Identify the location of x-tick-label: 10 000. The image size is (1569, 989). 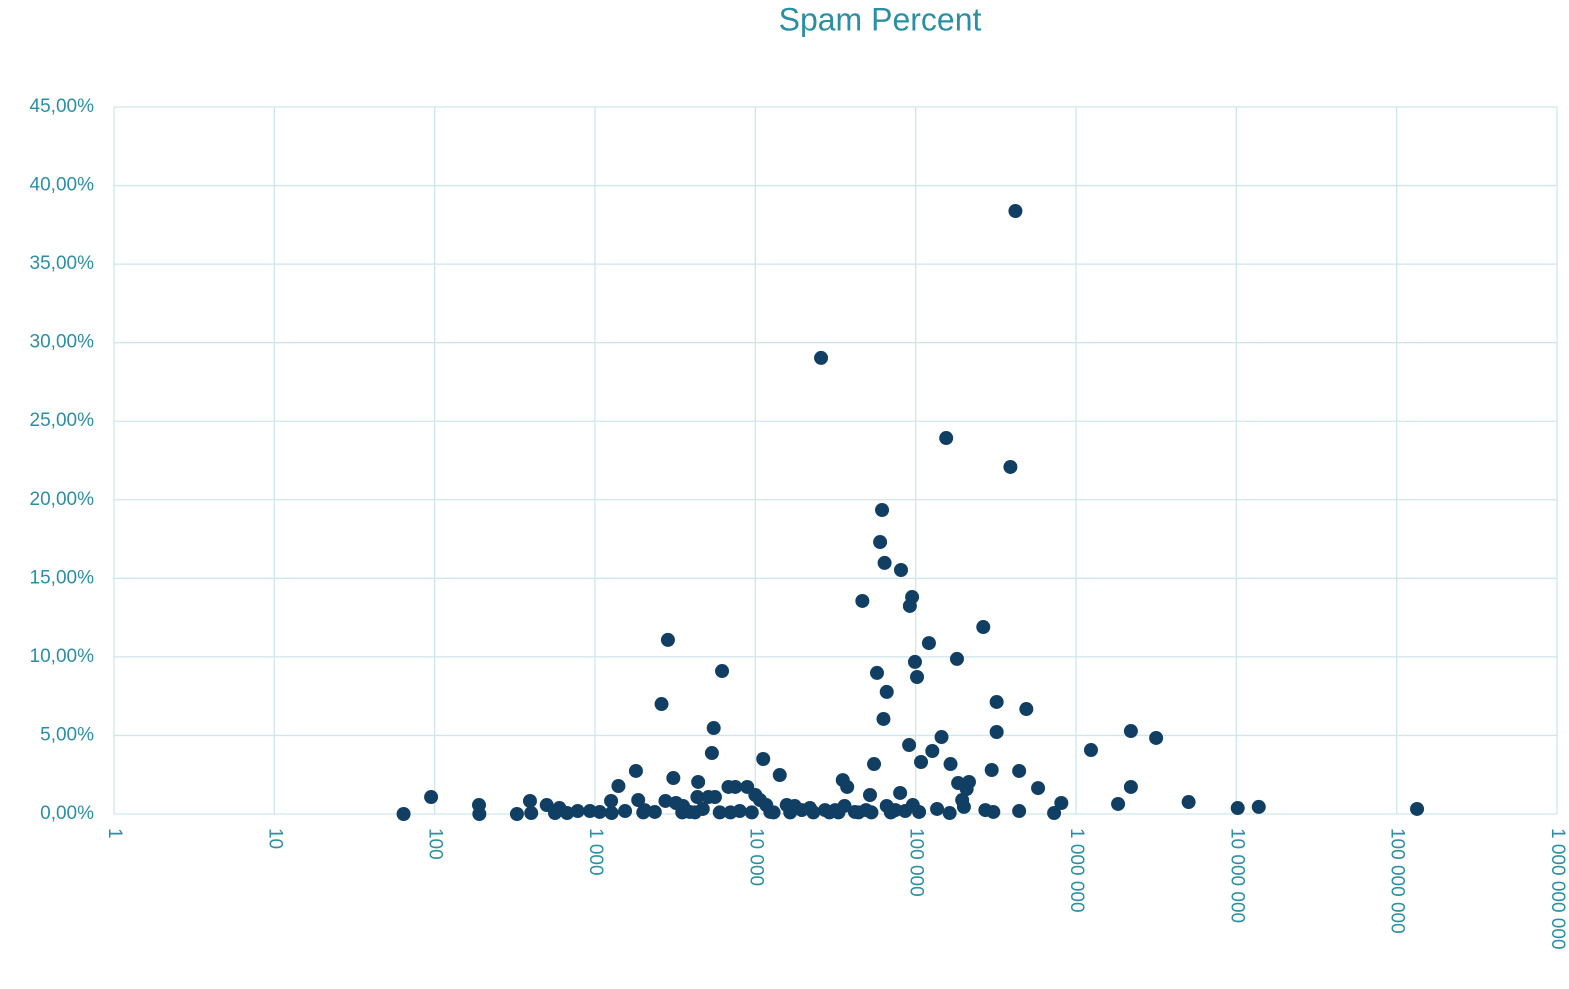
(755, 857).